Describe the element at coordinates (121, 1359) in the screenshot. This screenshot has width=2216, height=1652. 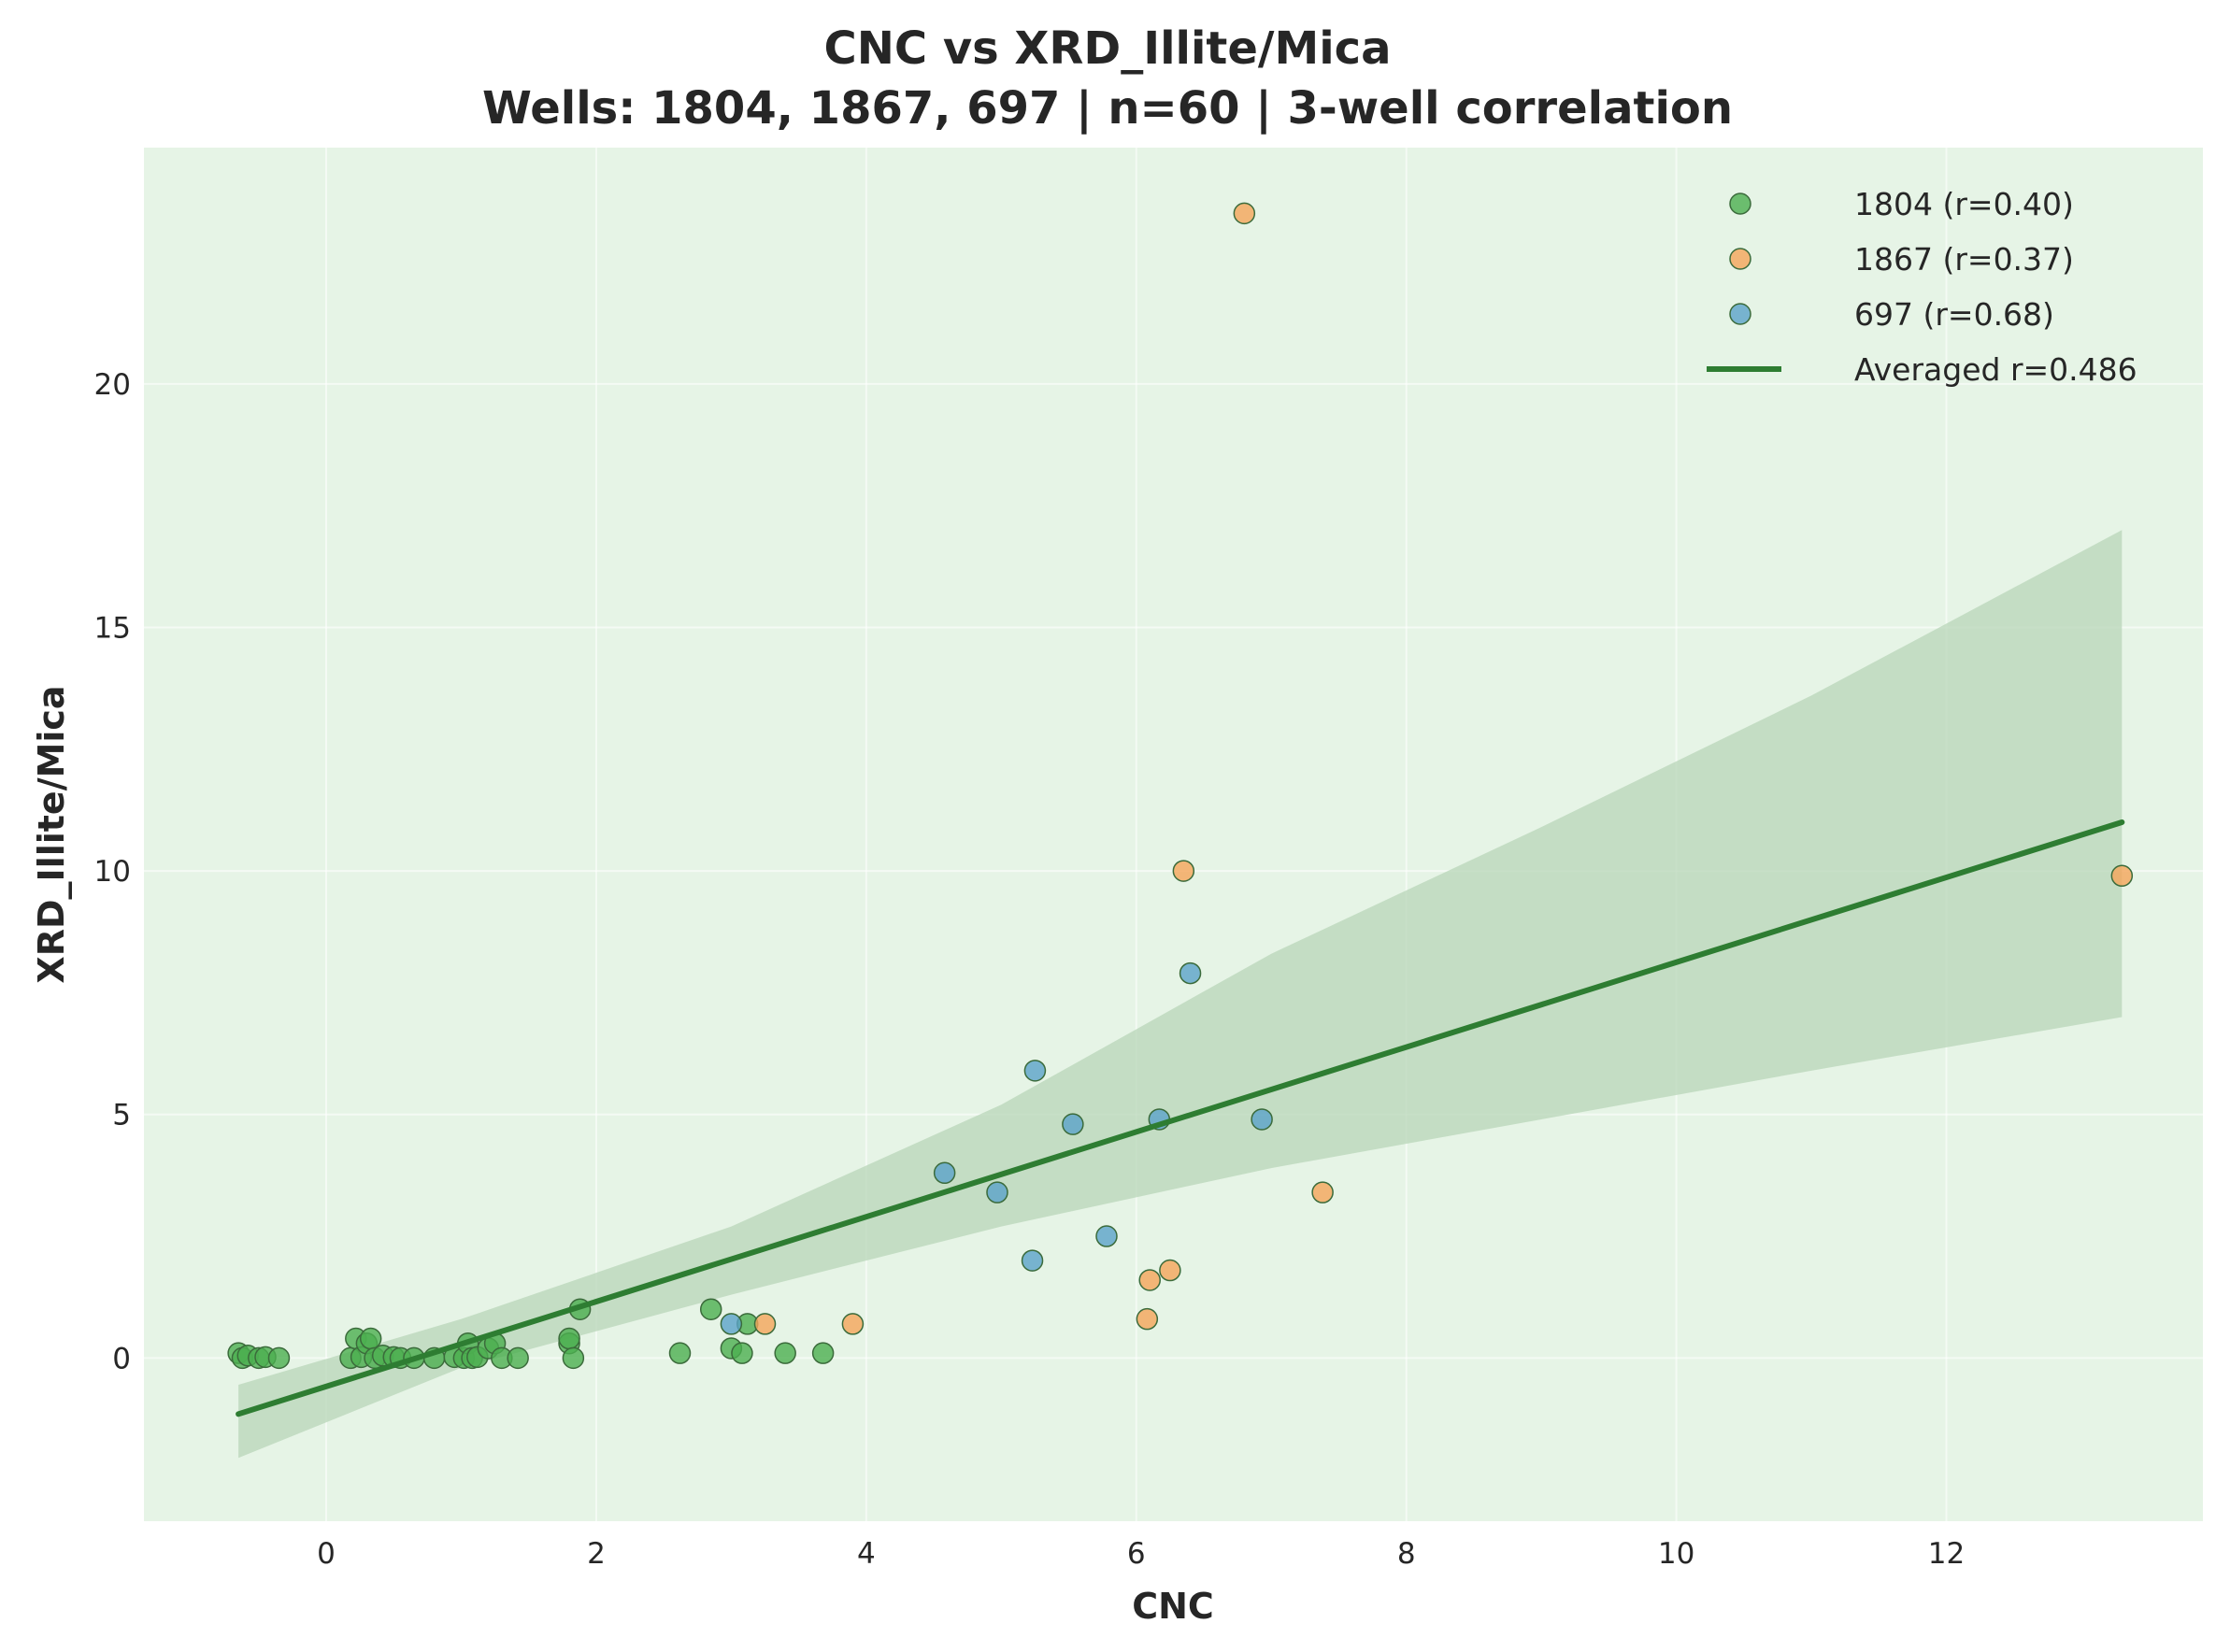
I see `y-tick-label: 0` at that location.